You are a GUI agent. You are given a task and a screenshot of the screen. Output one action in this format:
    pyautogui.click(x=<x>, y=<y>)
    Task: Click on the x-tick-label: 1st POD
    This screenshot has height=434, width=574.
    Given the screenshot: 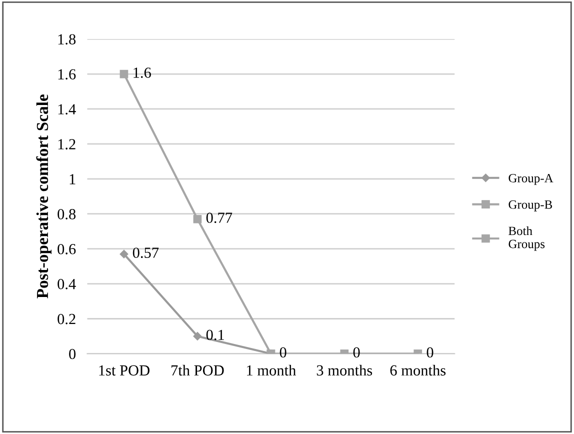 What is the action you would take?
    pyautogui.click(x=124, y=370)
    